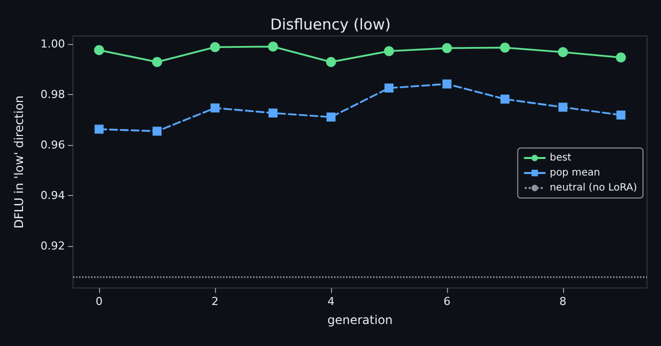 The width and height of the screenshot is (661, 346). What do you see at coordinates (561, 158) in the screenshot?
I see `legend-label: best` at bounding box center [561, 158].